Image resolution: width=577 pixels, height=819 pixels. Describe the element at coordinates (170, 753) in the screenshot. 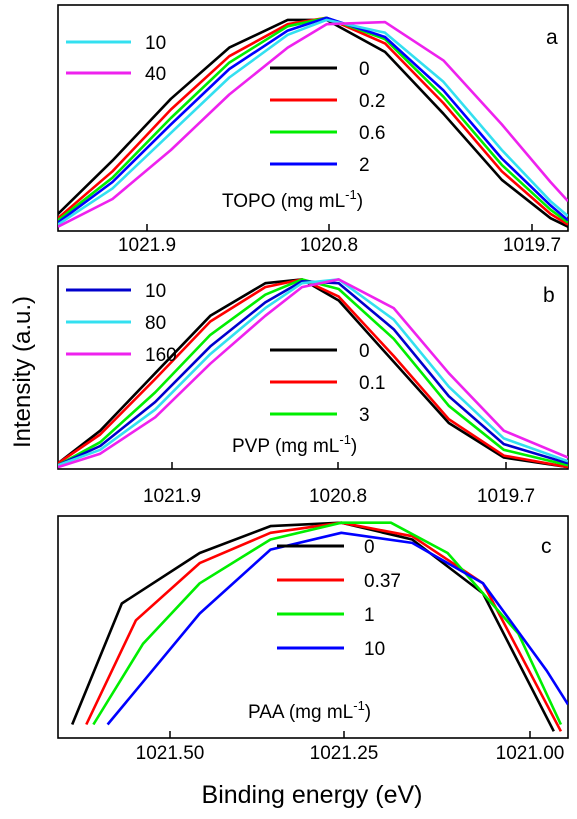

I see `x-tick-label: 1021.50` at that location.